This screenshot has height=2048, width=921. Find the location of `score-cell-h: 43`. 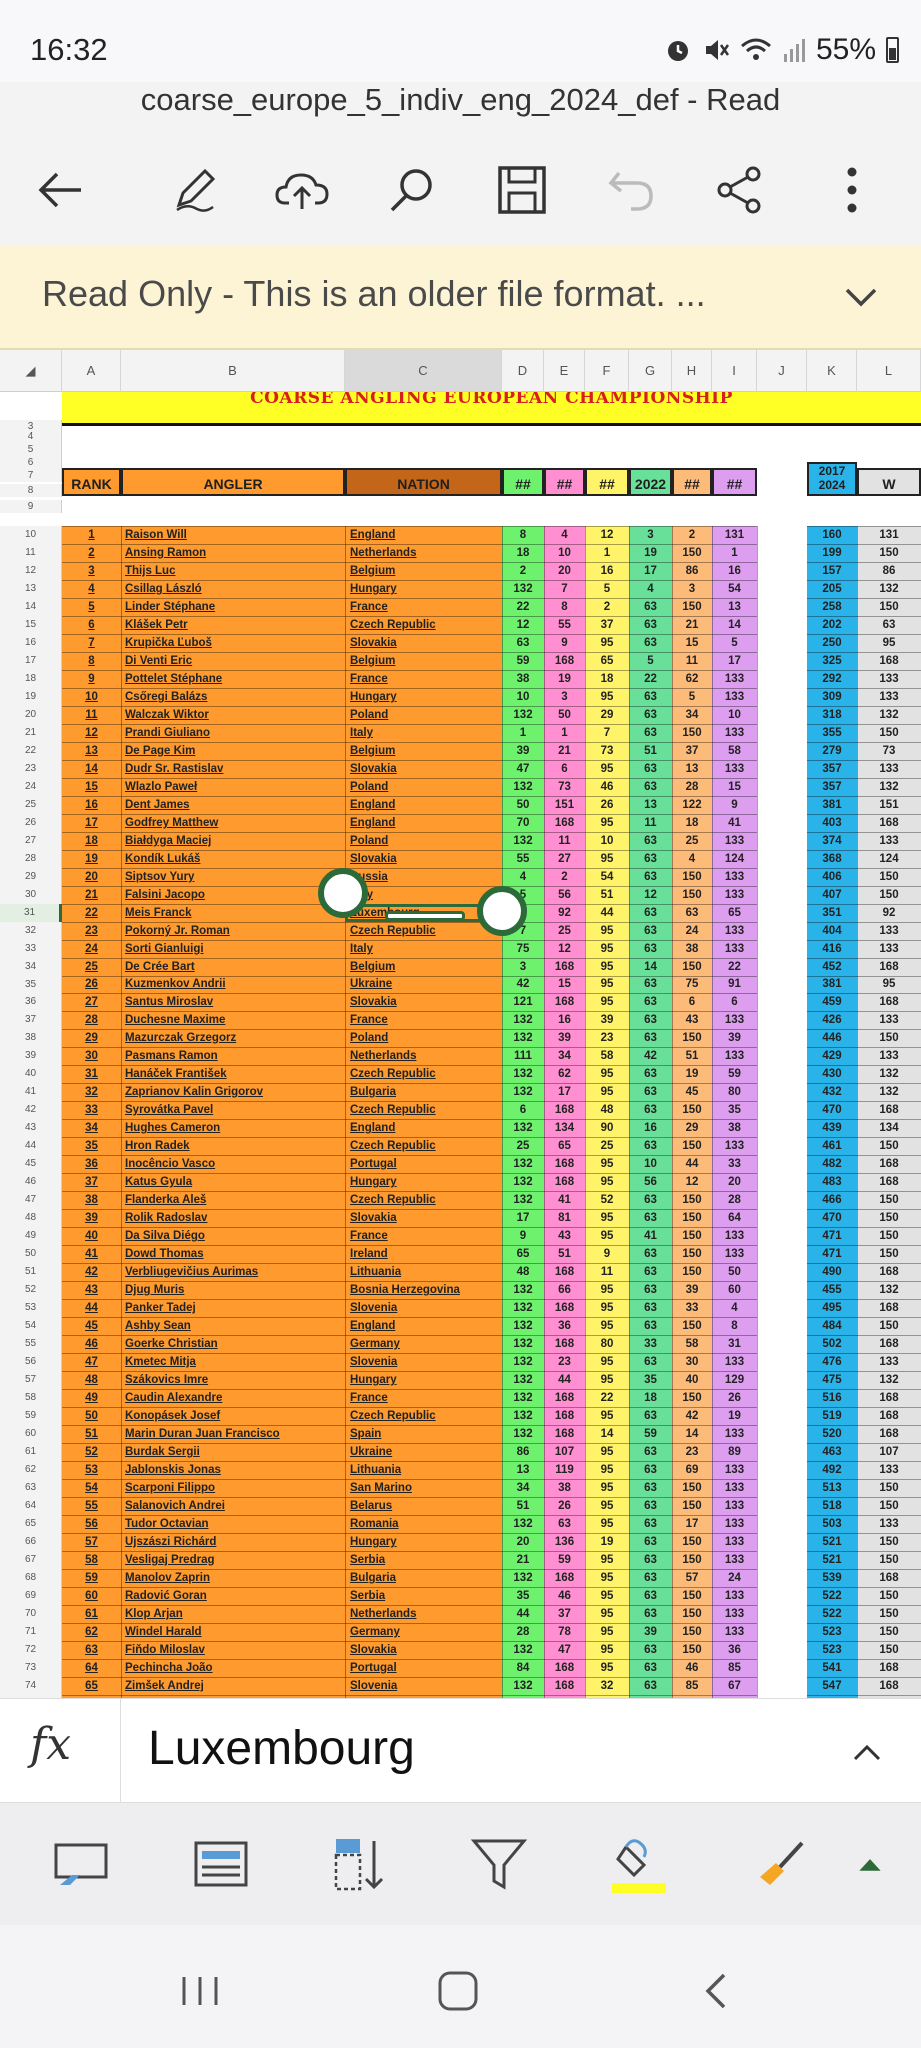

score-cell-h: 43 is located at coordinates (692, 1020).